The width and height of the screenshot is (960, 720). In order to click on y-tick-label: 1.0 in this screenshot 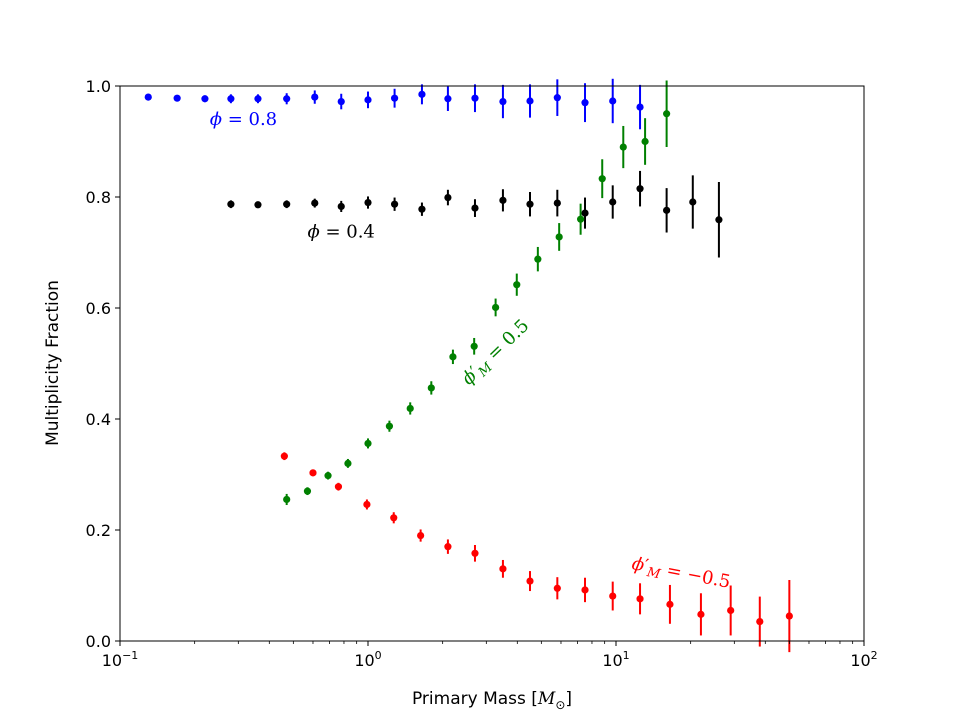, I will do `click(98, 86)`.